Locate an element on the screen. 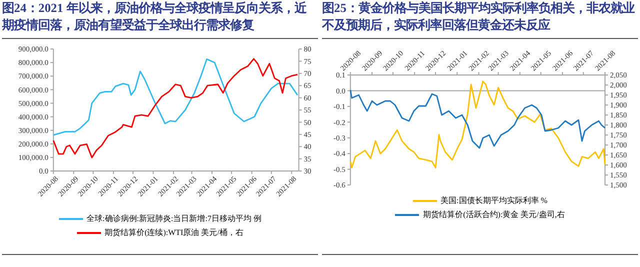  legend-label: 期货结算价(连续):WTI原油 美元/桶，右 is located at coordinates (174, 232).